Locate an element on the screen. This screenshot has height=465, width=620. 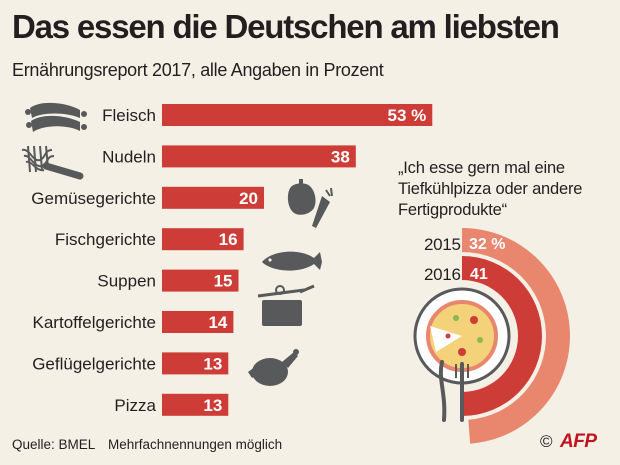
afp-logo: AFP is located at coordinates (578, 441).